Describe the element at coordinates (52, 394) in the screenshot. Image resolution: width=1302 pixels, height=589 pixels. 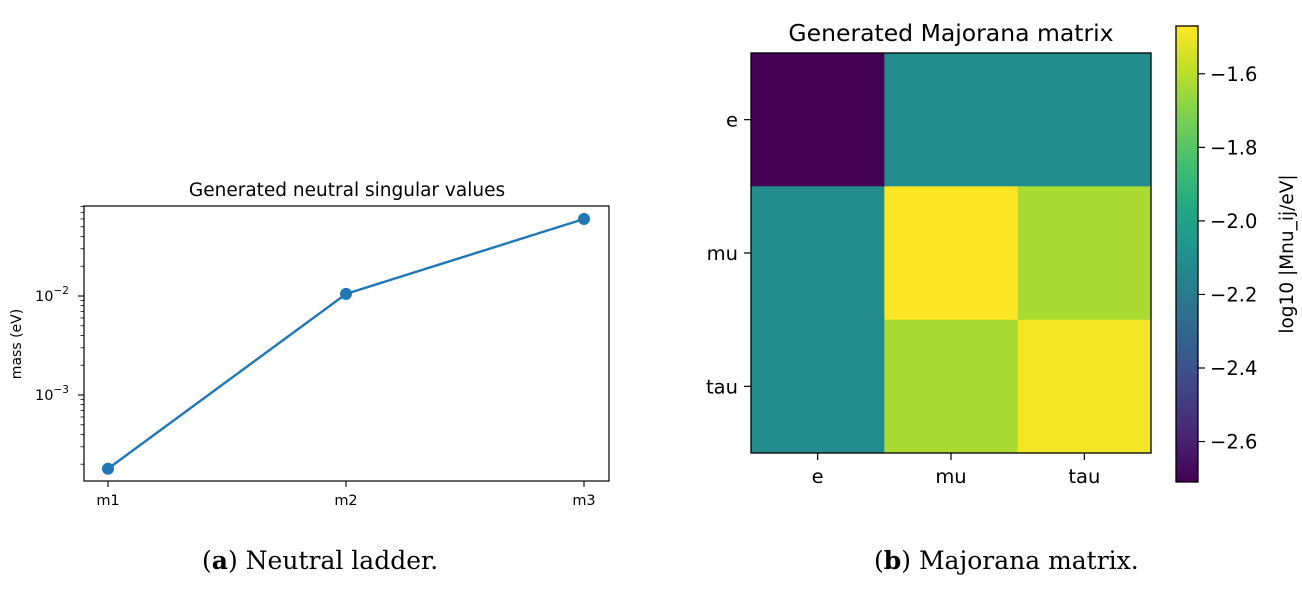
I see `y-tick-label: 10⁻³` at that location.